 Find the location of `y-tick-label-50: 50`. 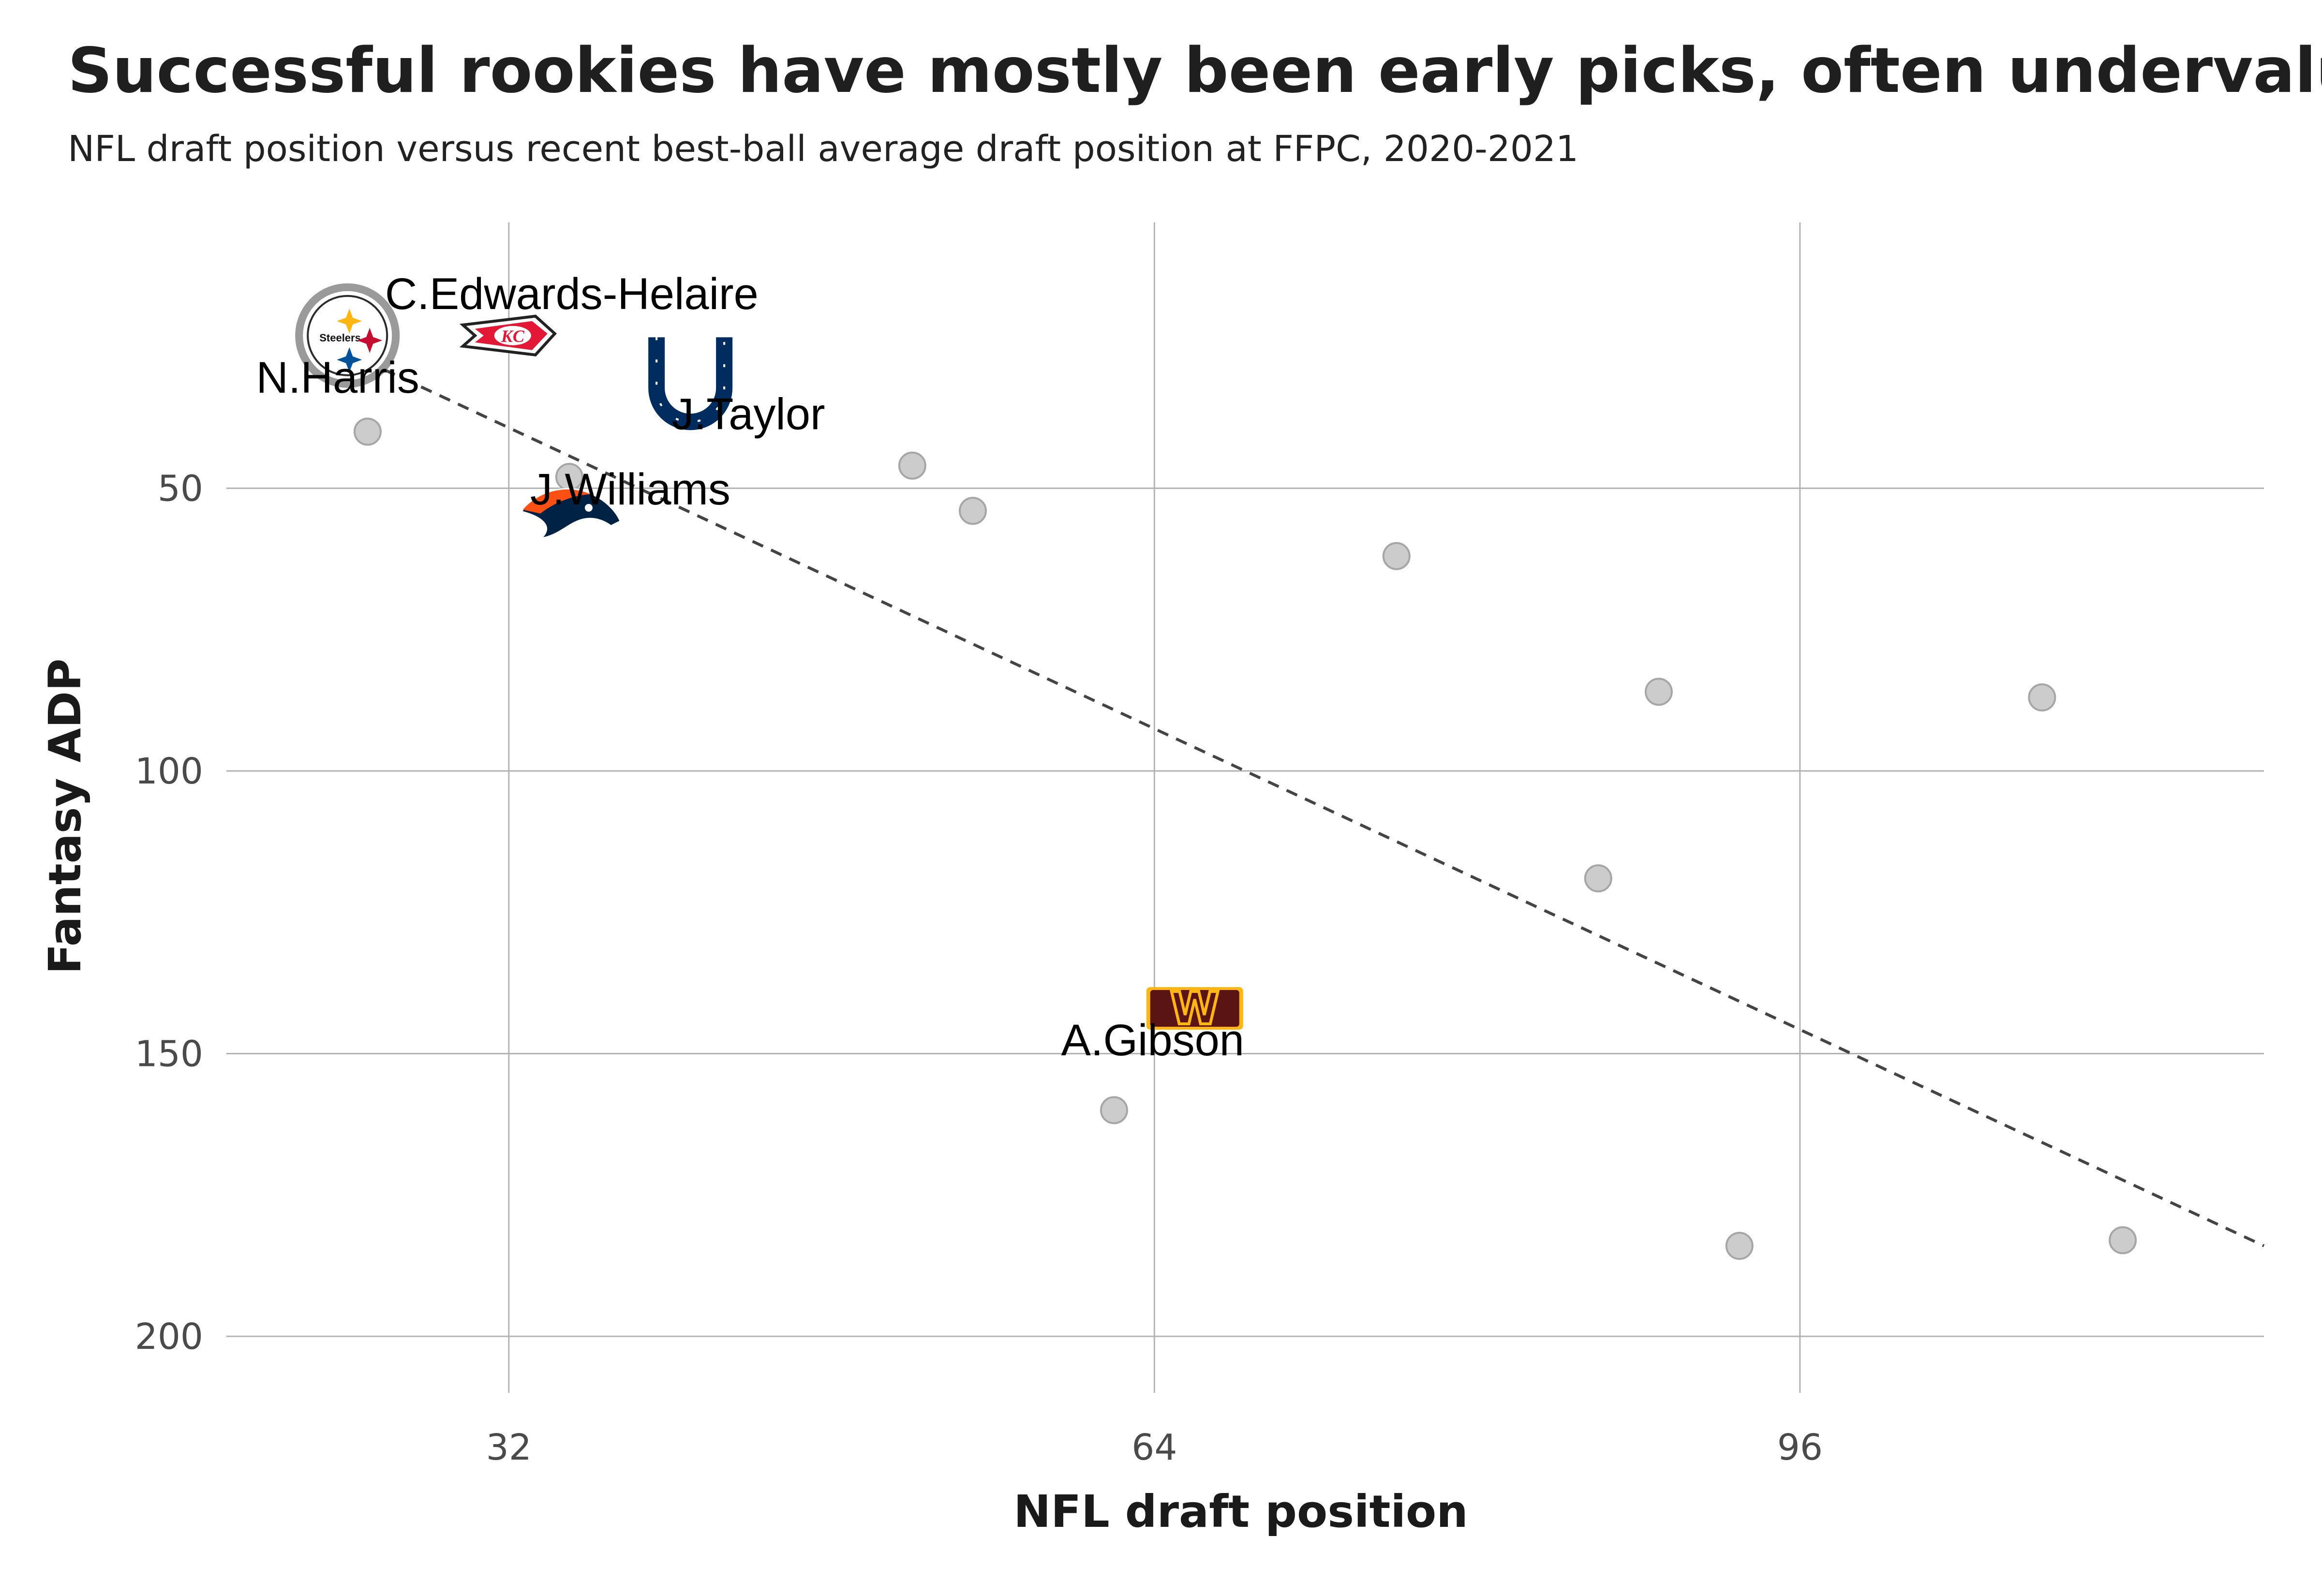

y-tick-label-50: 50 is located at coordinates (180, 488).